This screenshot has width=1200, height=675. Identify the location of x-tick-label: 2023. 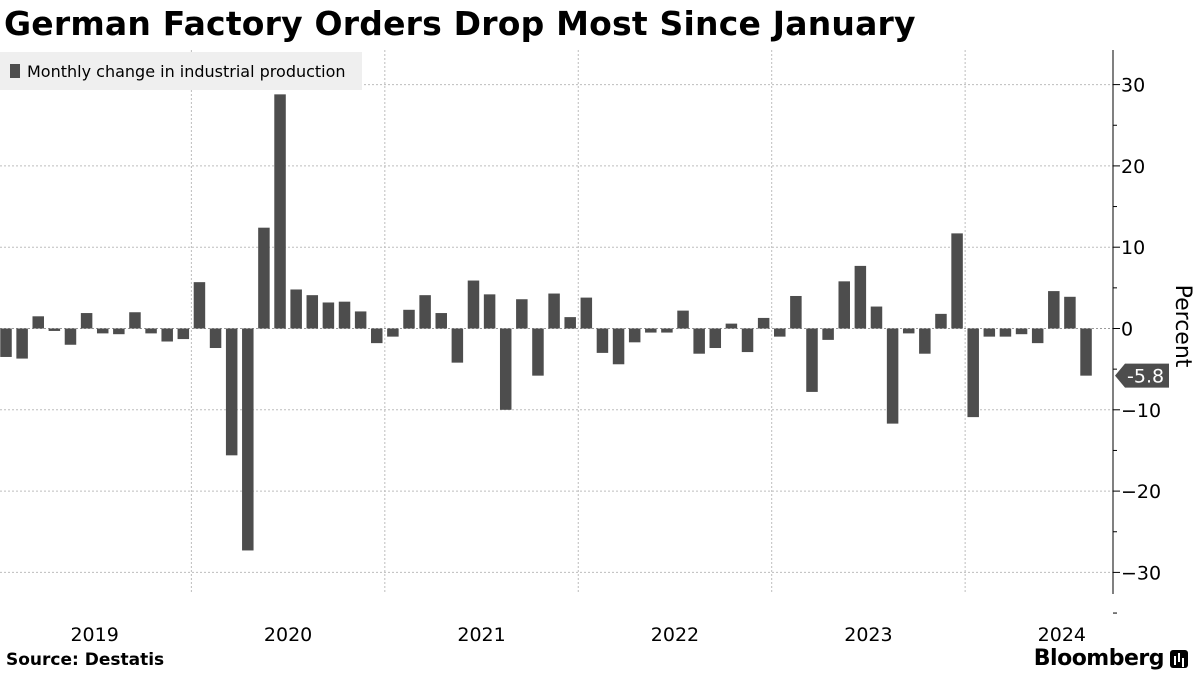
(868, 635).